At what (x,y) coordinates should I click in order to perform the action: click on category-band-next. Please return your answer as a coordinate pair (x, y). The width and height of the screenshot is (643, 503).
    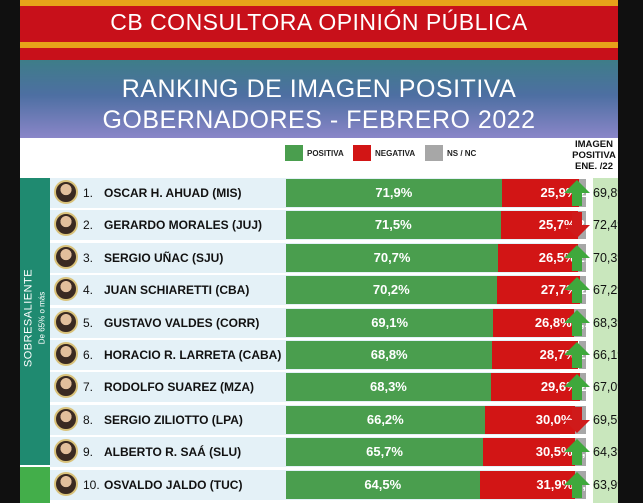
    Looking at the image, I should click on (35, 485).